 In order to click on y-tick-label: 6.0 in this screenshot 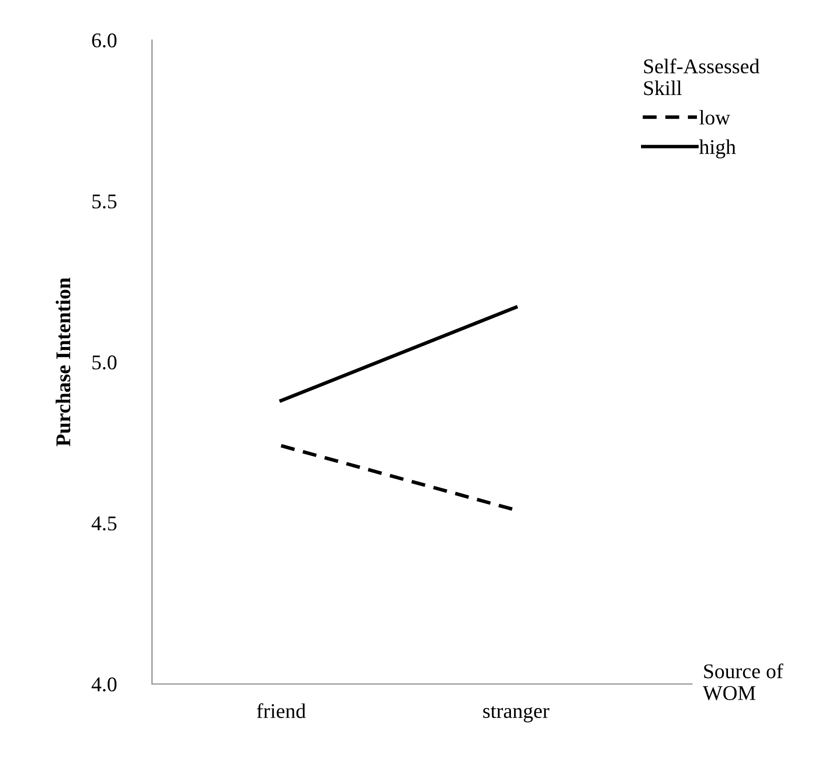, I will do `click(104, 40)`.